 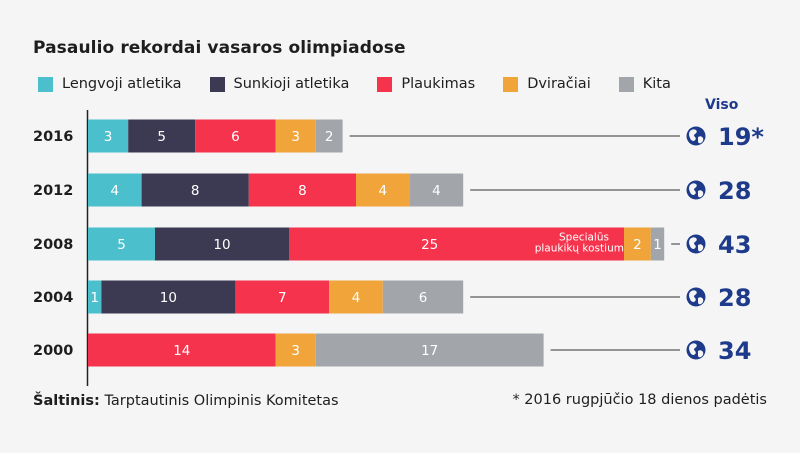 I want to click on total-value: 34, so click(x=734, y=351).